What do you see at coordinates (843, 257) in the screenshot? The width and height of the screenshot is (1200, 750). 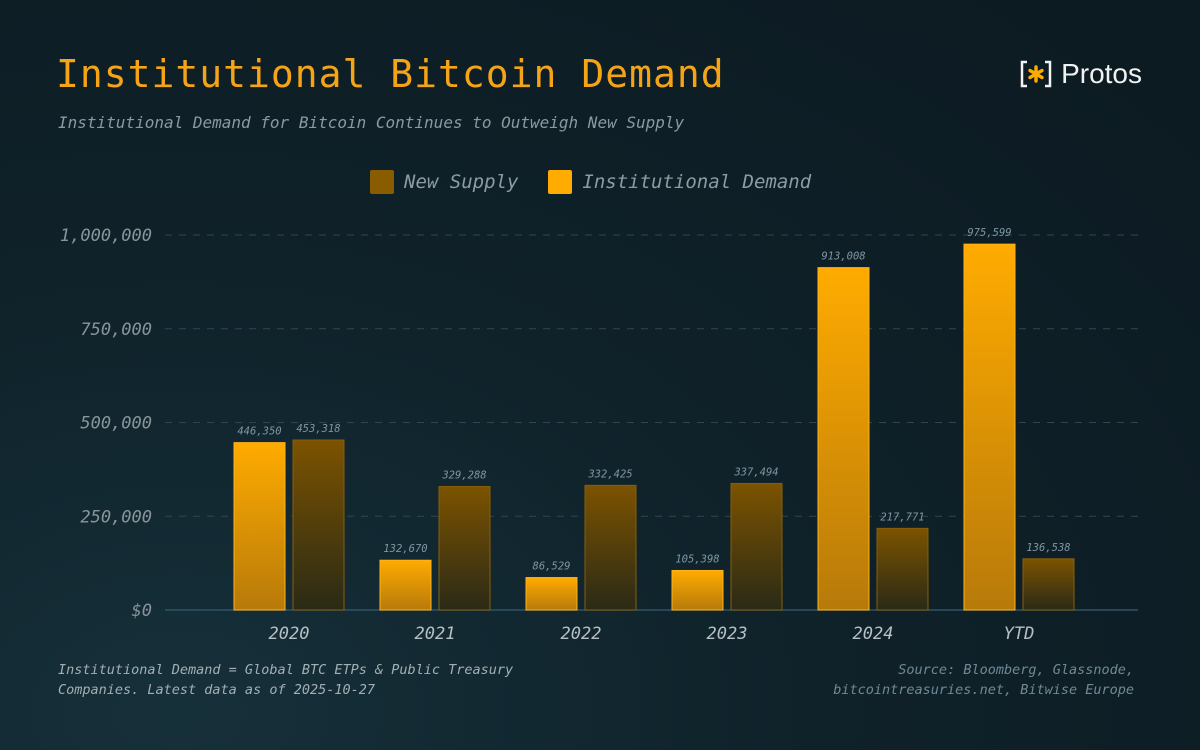 I see `data-label-demand-2024: 913,008` at bounding box center [843, 257].